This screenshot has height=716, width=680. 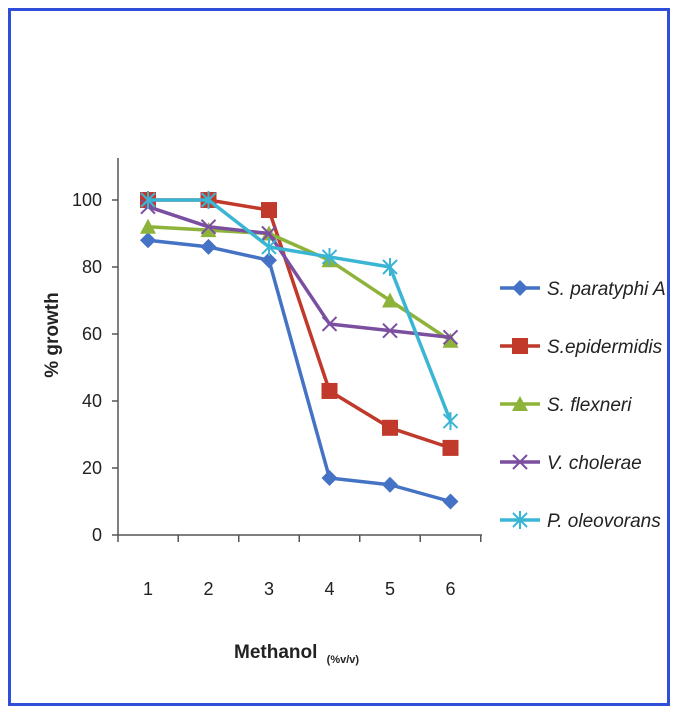 I want to click on x-axis-title-main: Methanol, so click(x=275, y=652).